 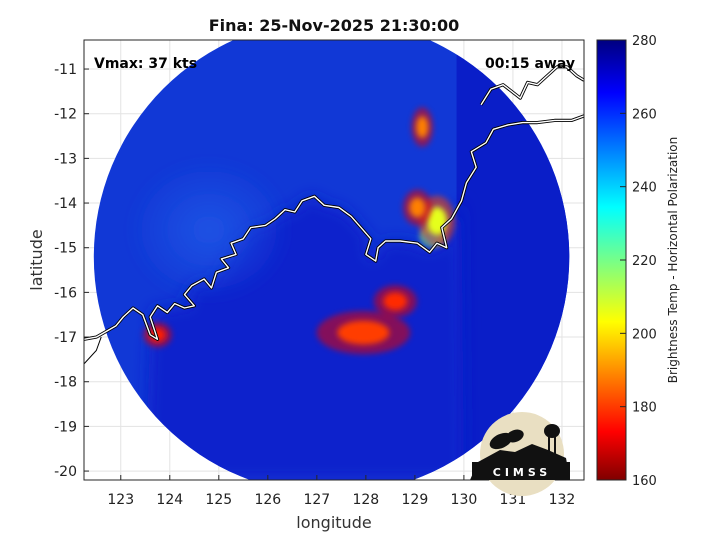 What do you see at coordinates (316, 500) in the screenshot?
I see `x-tick-label: 127` at bounding box center [316, 500].